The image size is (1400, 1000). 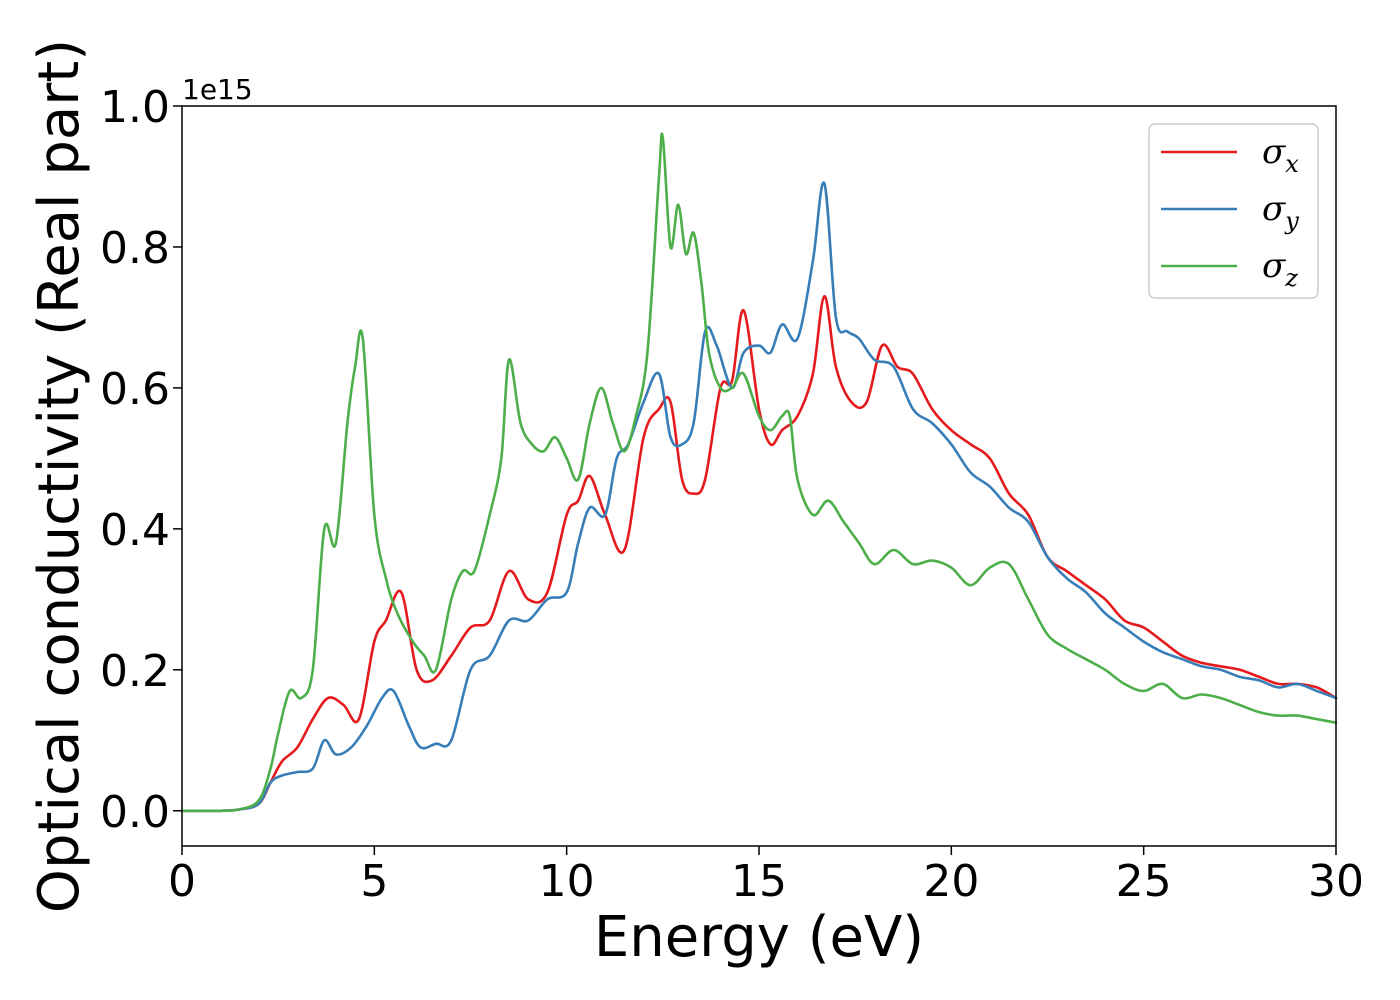 I want to click on x-tick-label: 30, so click(x=1336, y=881).